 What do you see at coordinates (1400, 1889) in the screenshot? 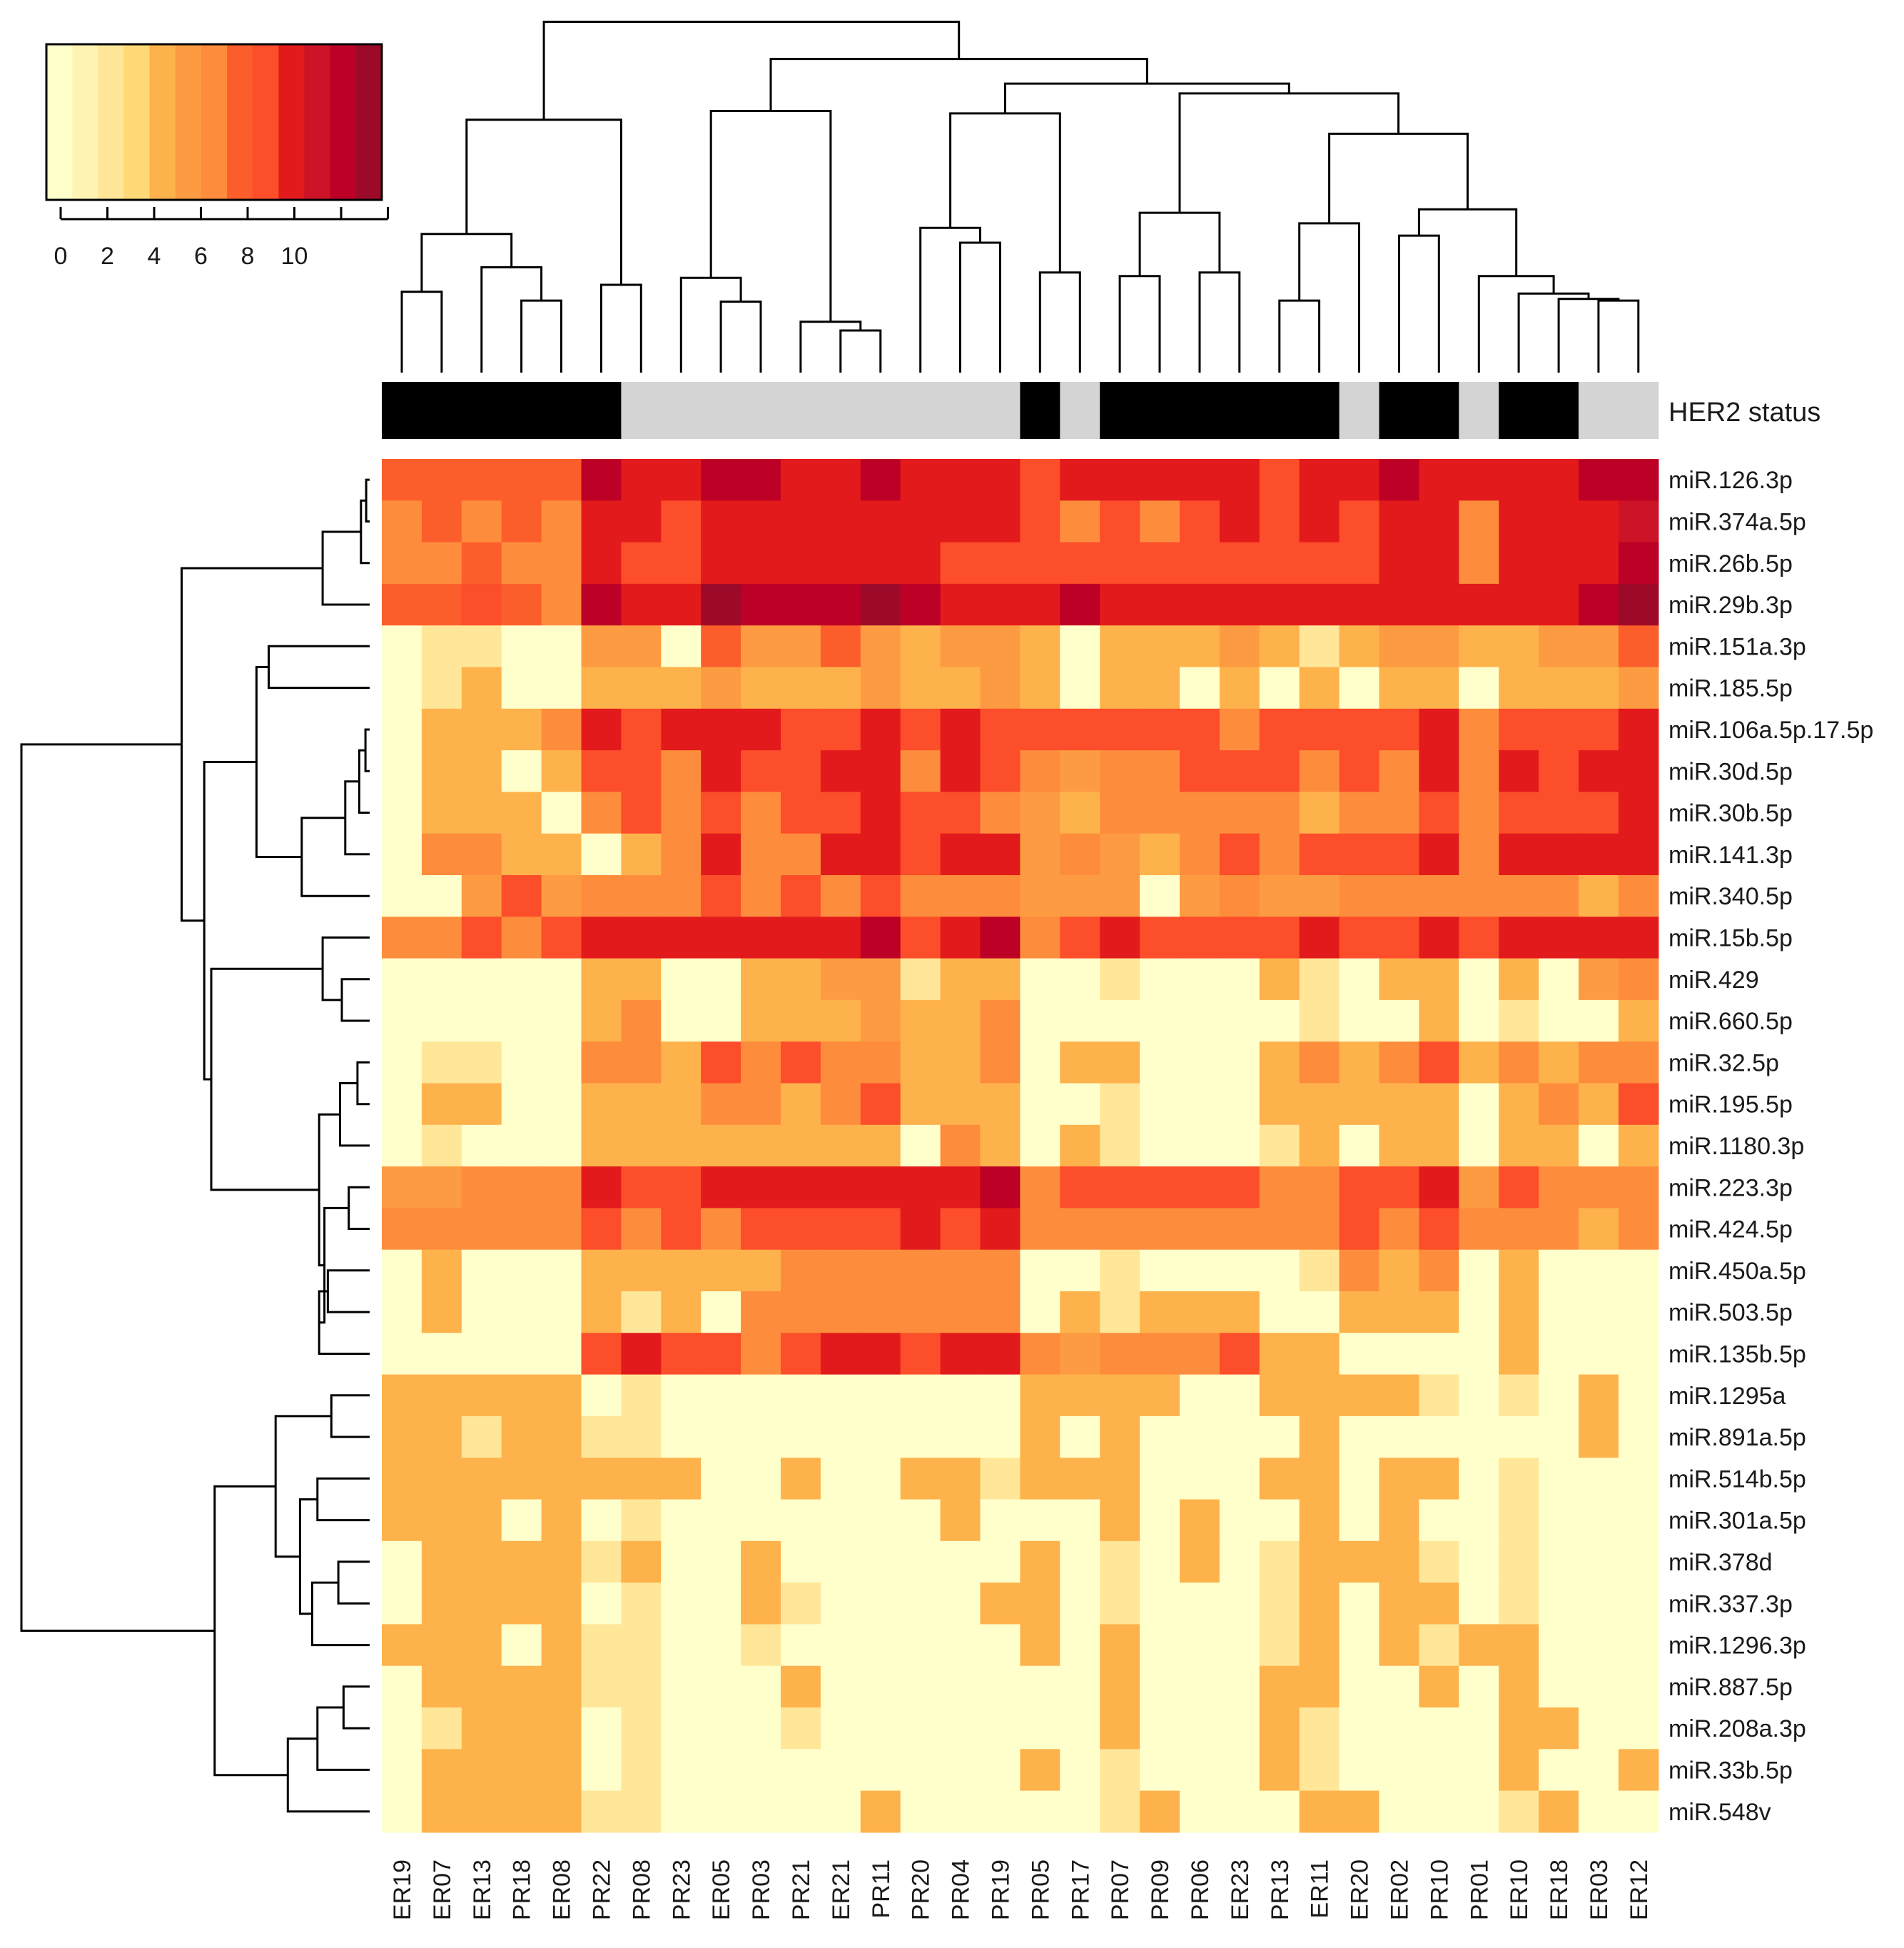
I see `column-label: ER02` at bounding box center [1400, 1889].